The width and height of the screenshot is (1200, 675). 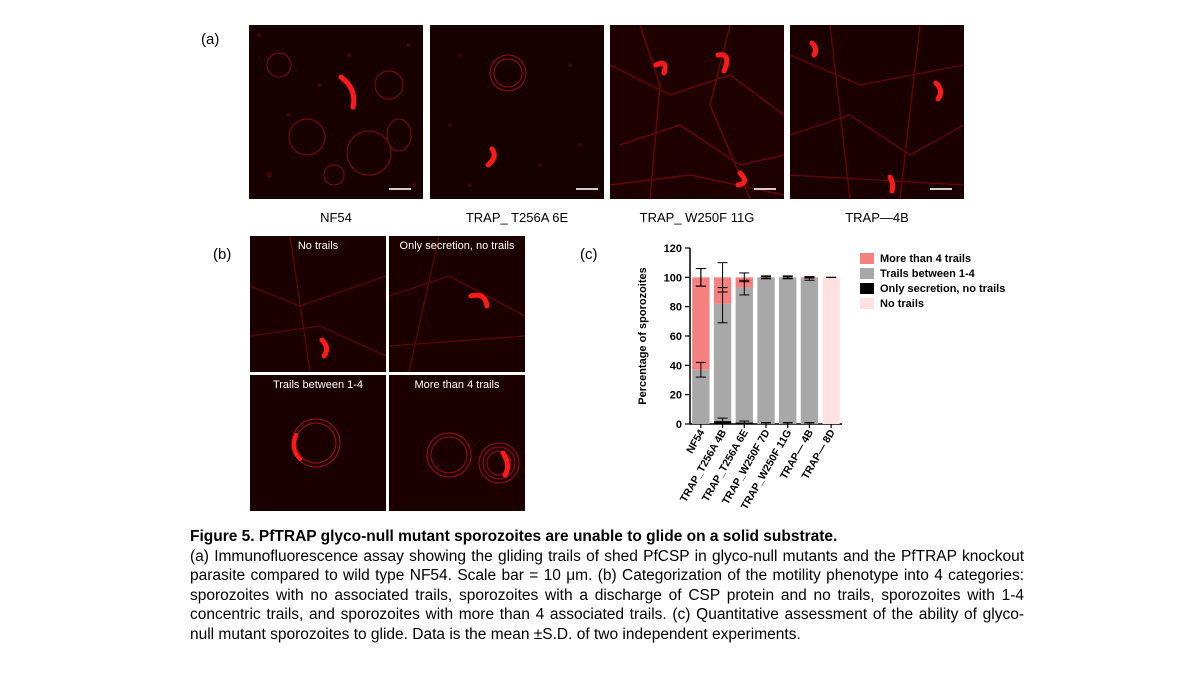 I want to click on category-label: More than 4 trails, so click(x=457, y=385).